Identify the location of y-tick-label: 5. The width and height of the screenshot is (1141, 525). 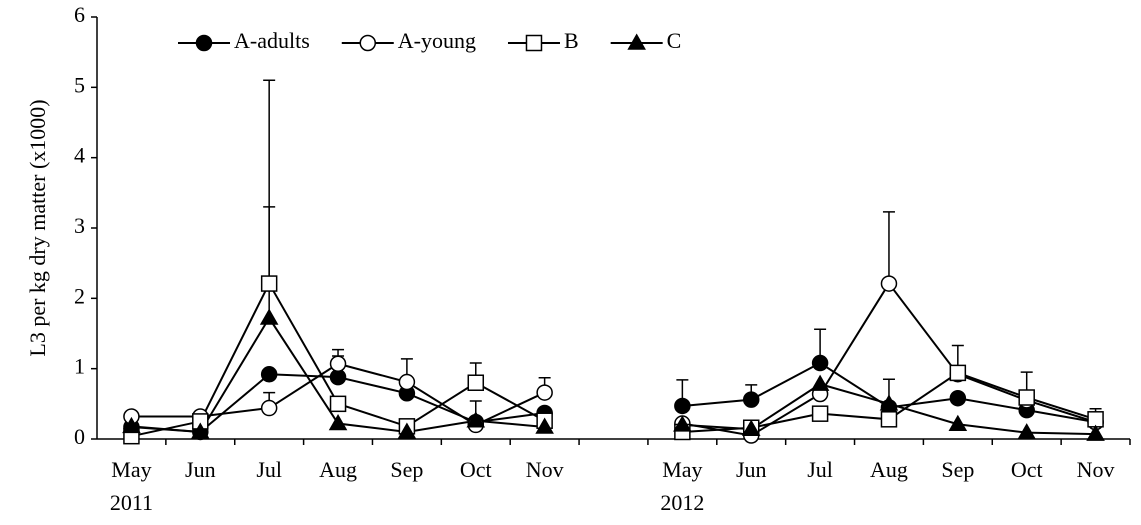
(79, 84).